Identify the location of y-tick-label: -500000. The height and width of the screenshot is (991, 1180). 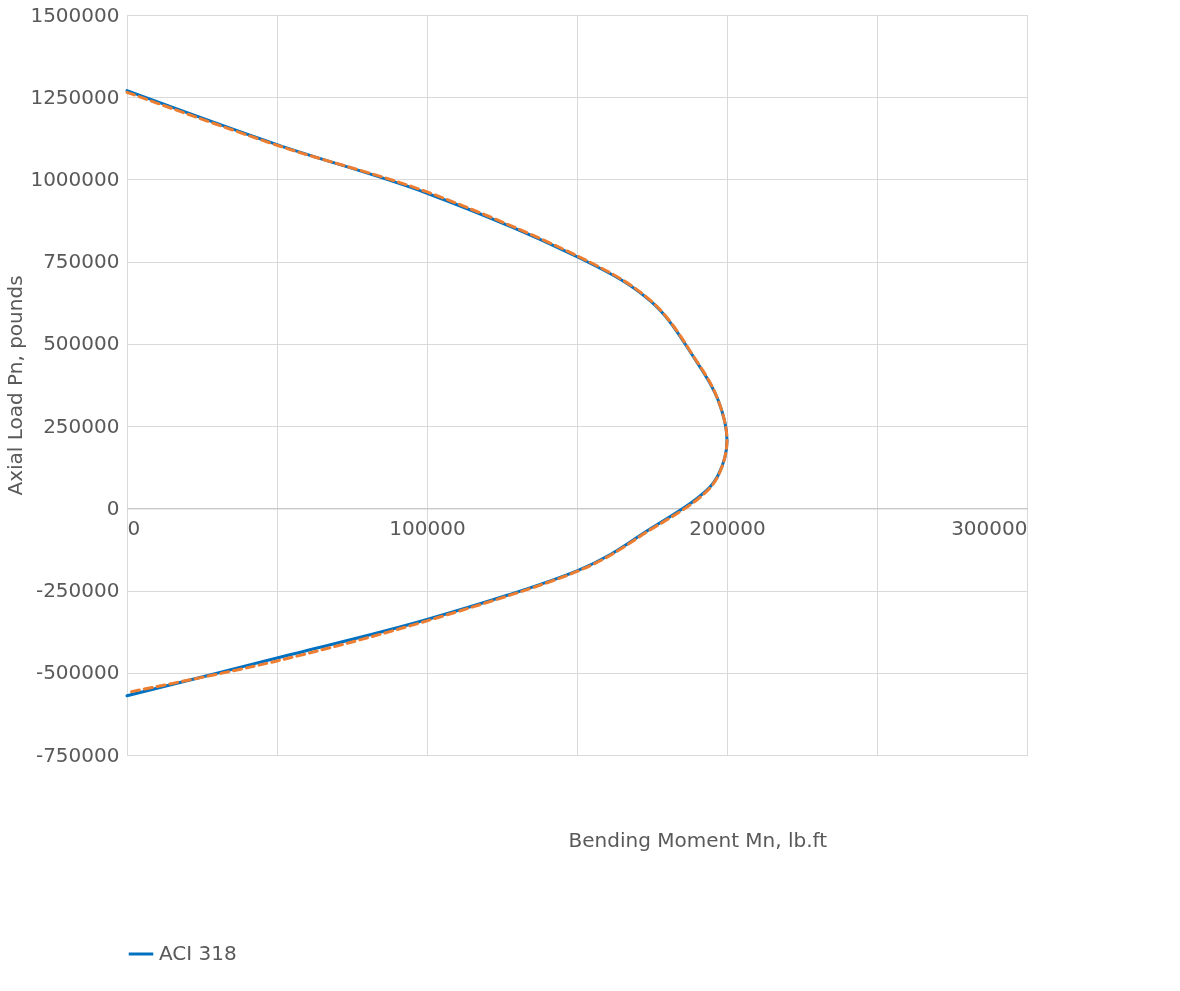
(77, 672).